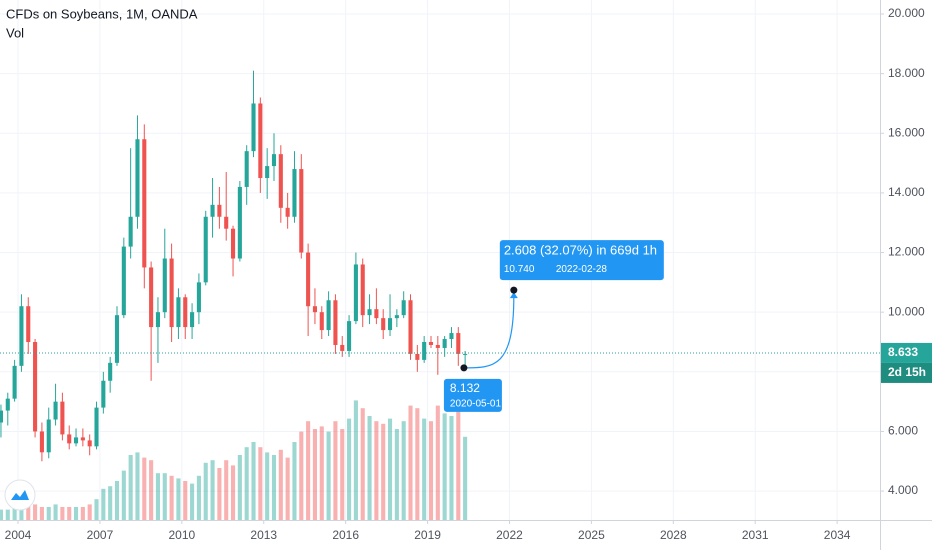 This screenshot has width=932, height=550. I want to click on x-tick-label: 2007, so click(100, 535).